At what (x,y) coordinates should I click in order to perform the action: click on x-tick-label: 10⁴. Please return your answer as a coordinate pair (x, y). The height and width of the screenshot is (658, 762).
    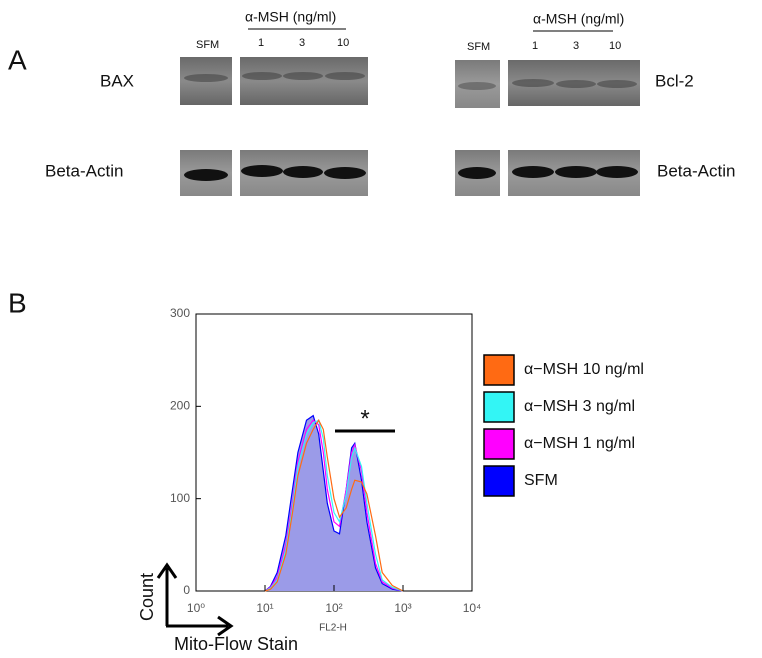
    Looking at the image, I should click on (472, 608).